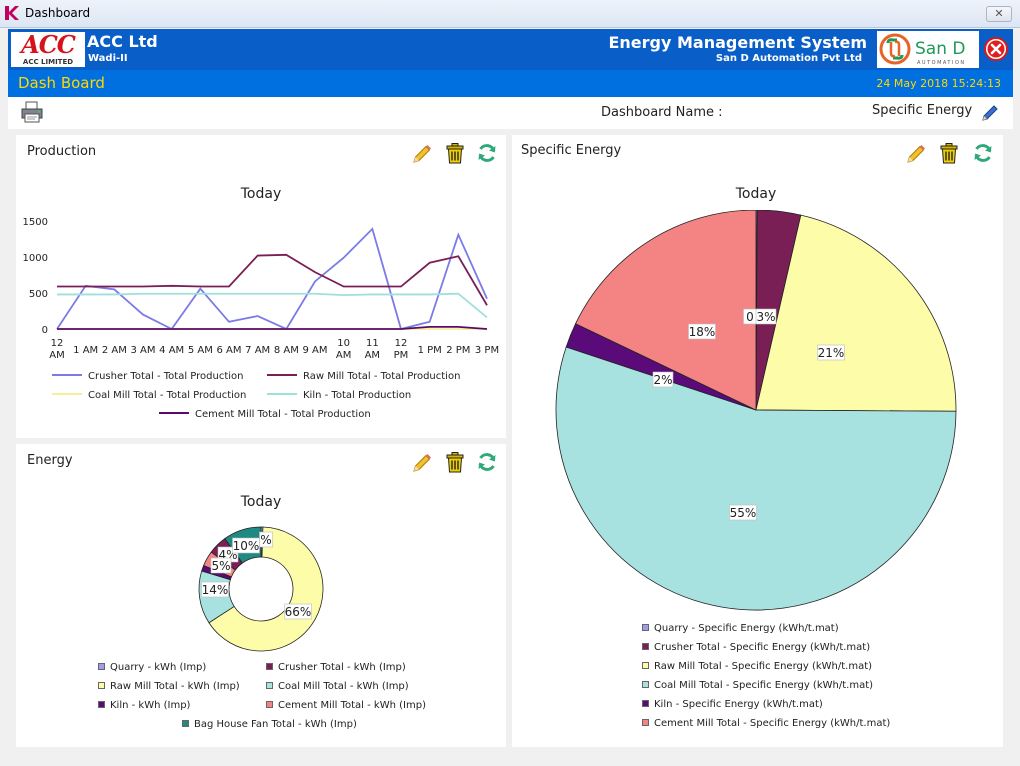 This screenshot has width=1020, height=766. Describe the element at coordinates (166, 376) in the screenshot. I see `legend-label: Crusher Total - Total Production` at that location.